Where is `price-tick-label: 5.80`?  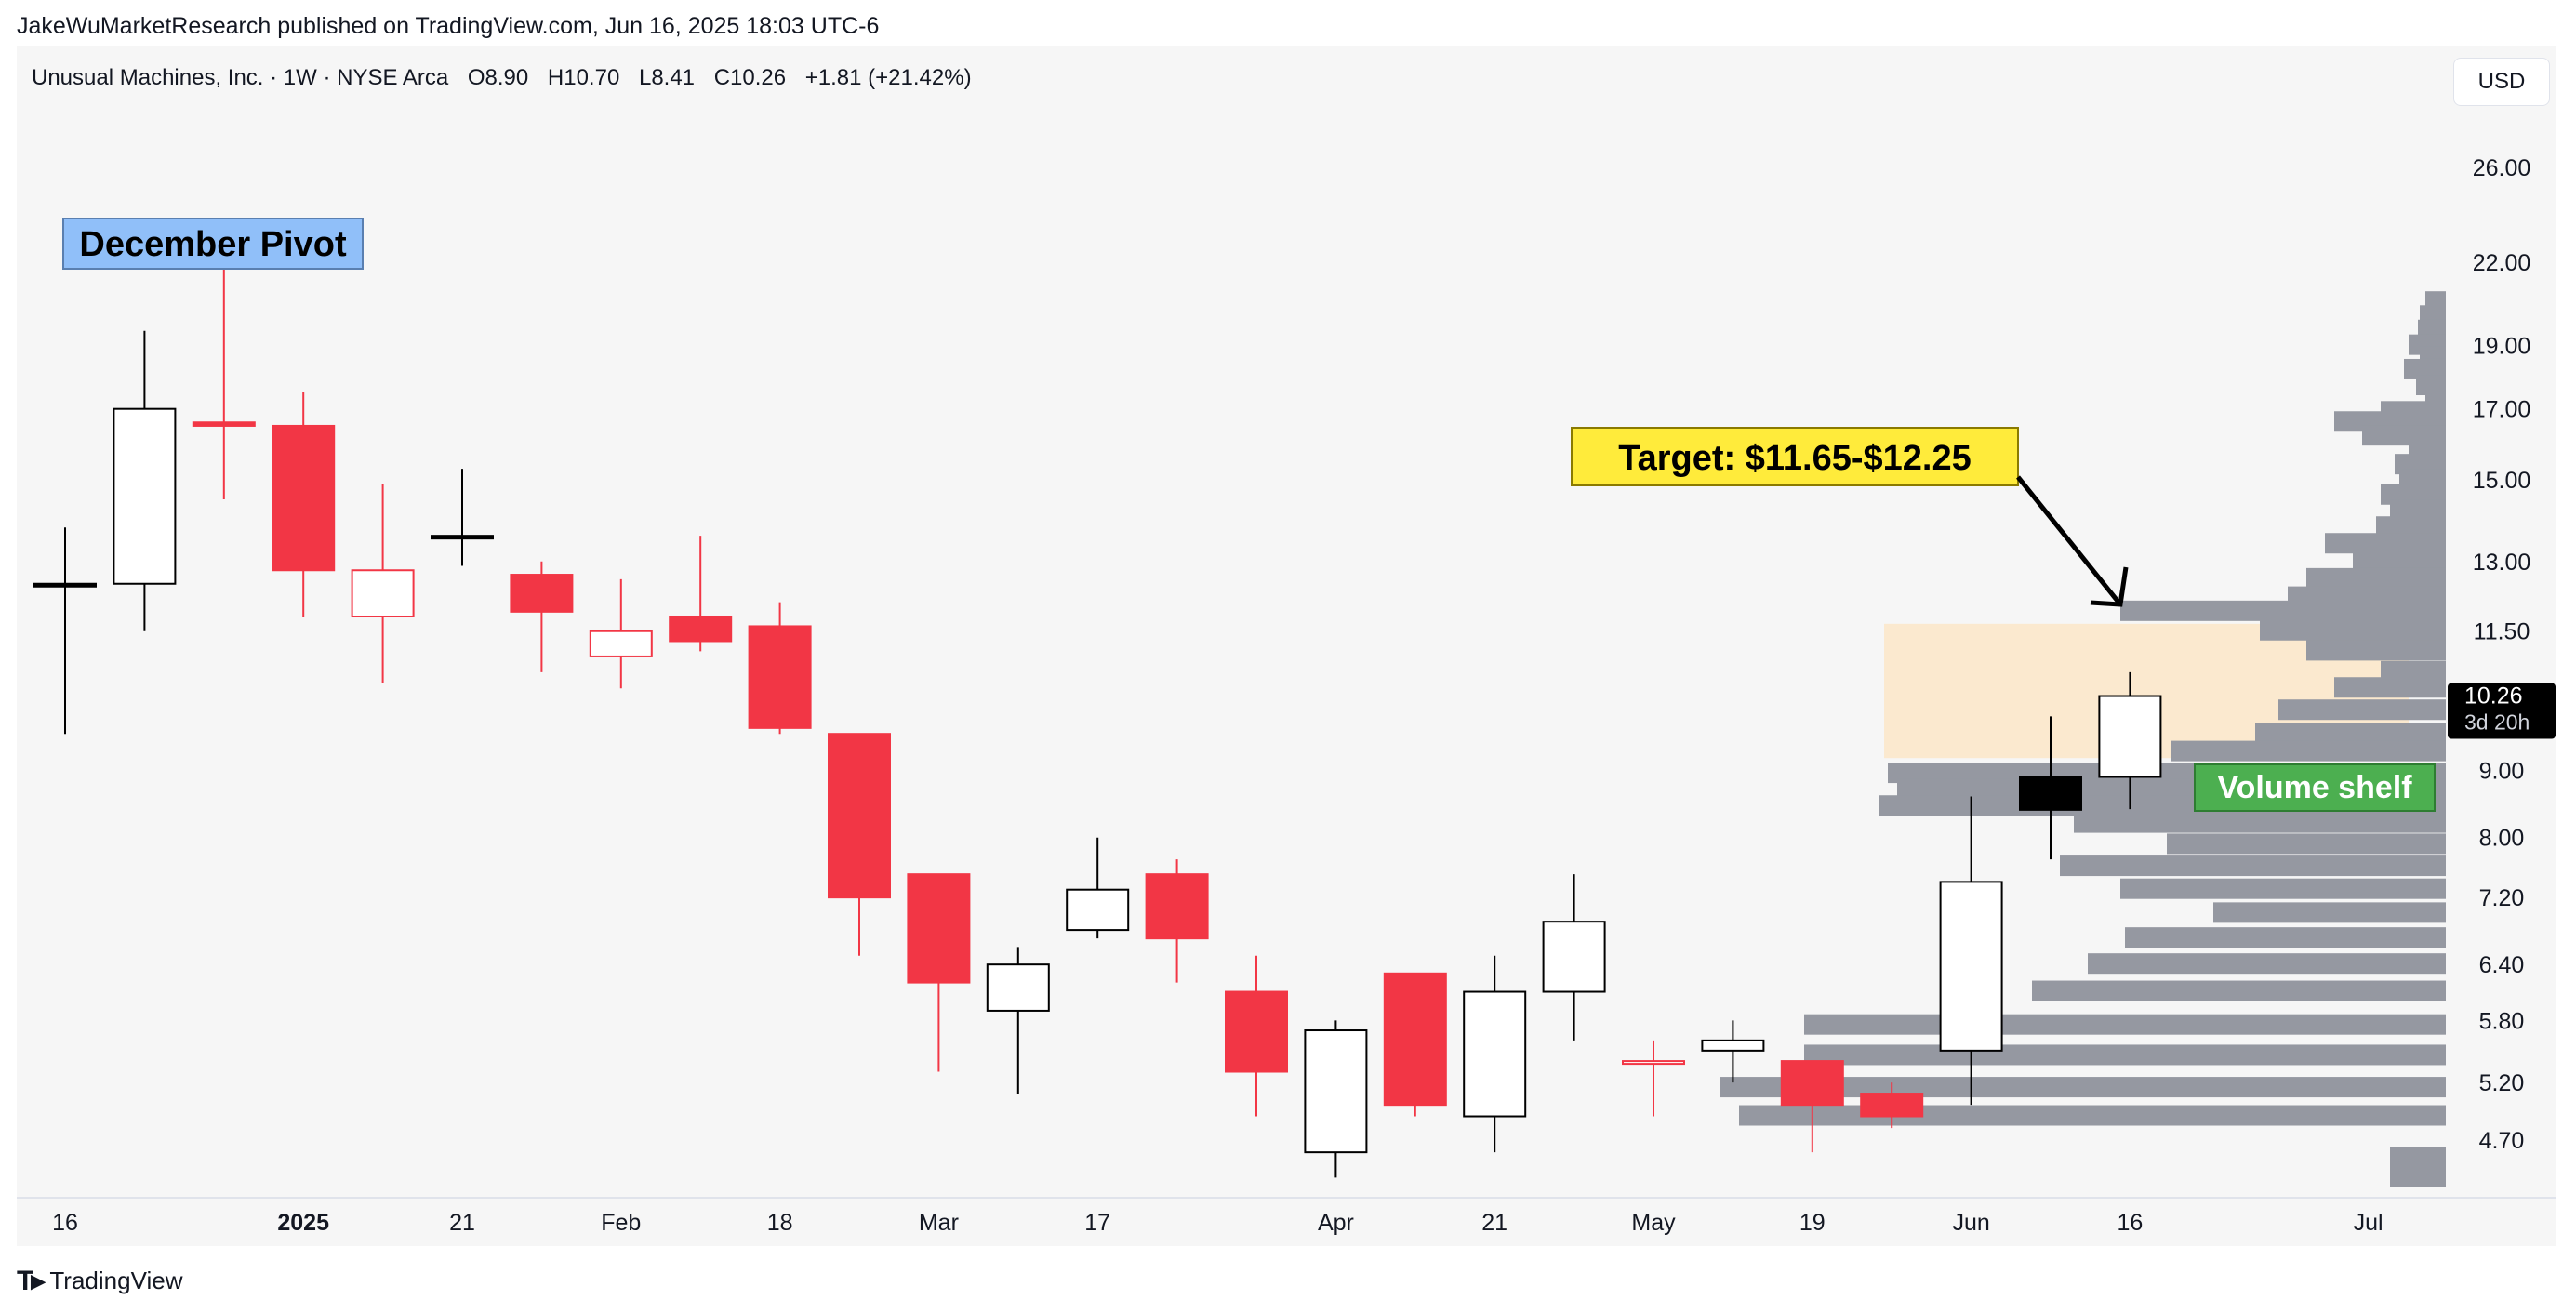 price-tick-label: 5.80 is located at coordinates (2502, 1021).